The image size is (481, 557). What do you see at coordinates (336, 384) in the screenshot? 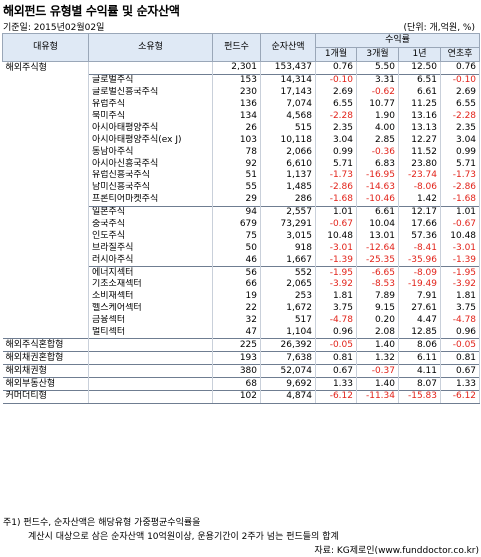
I see `cell-m1: 1.33` at bounding box center [336, 384].